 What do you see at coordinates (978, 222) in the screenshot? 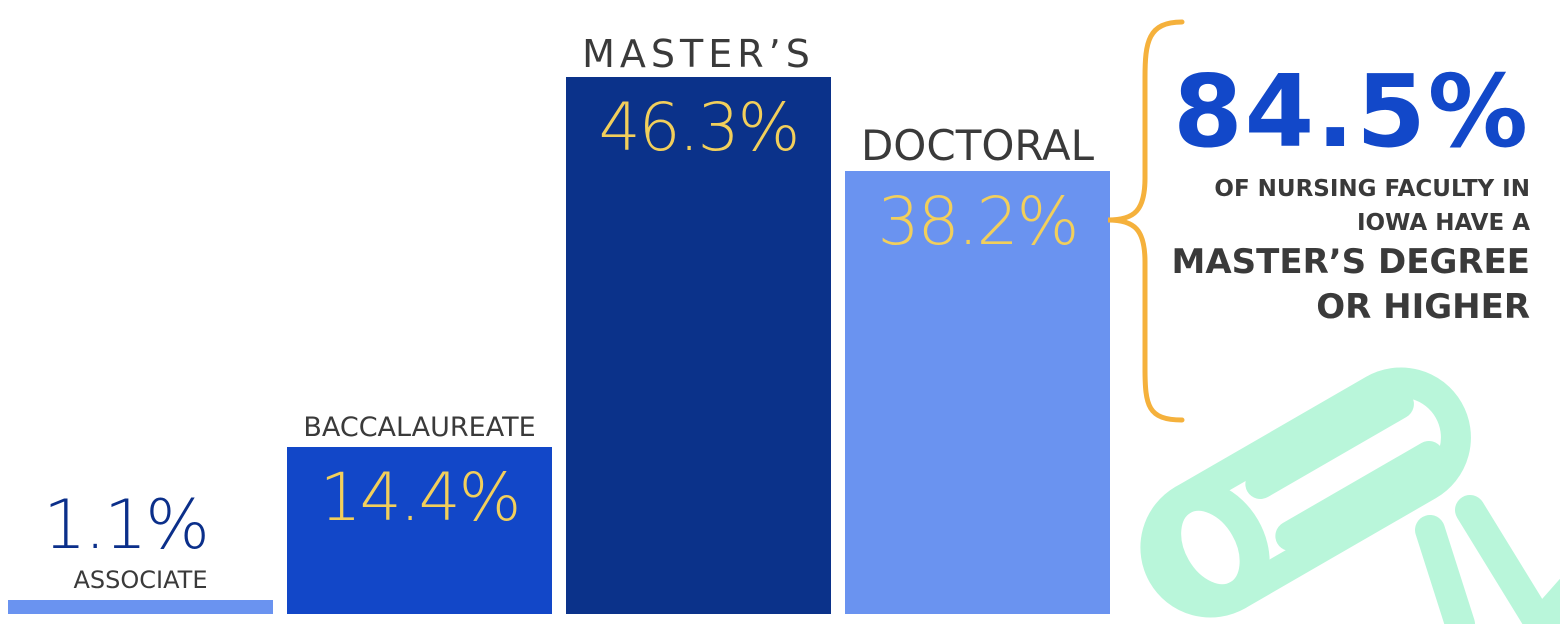
I see `value-label: 38.2%` at bounding box center [978, 222].